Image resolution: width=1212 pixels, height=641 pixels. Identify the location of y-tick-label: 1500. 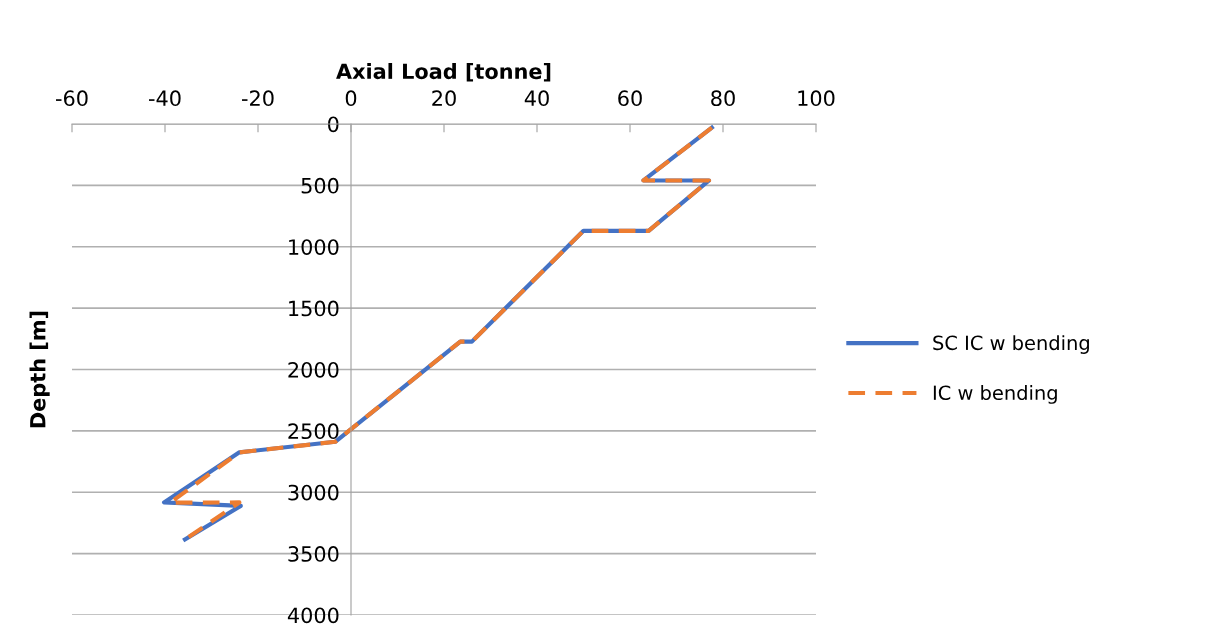
(314, 308).